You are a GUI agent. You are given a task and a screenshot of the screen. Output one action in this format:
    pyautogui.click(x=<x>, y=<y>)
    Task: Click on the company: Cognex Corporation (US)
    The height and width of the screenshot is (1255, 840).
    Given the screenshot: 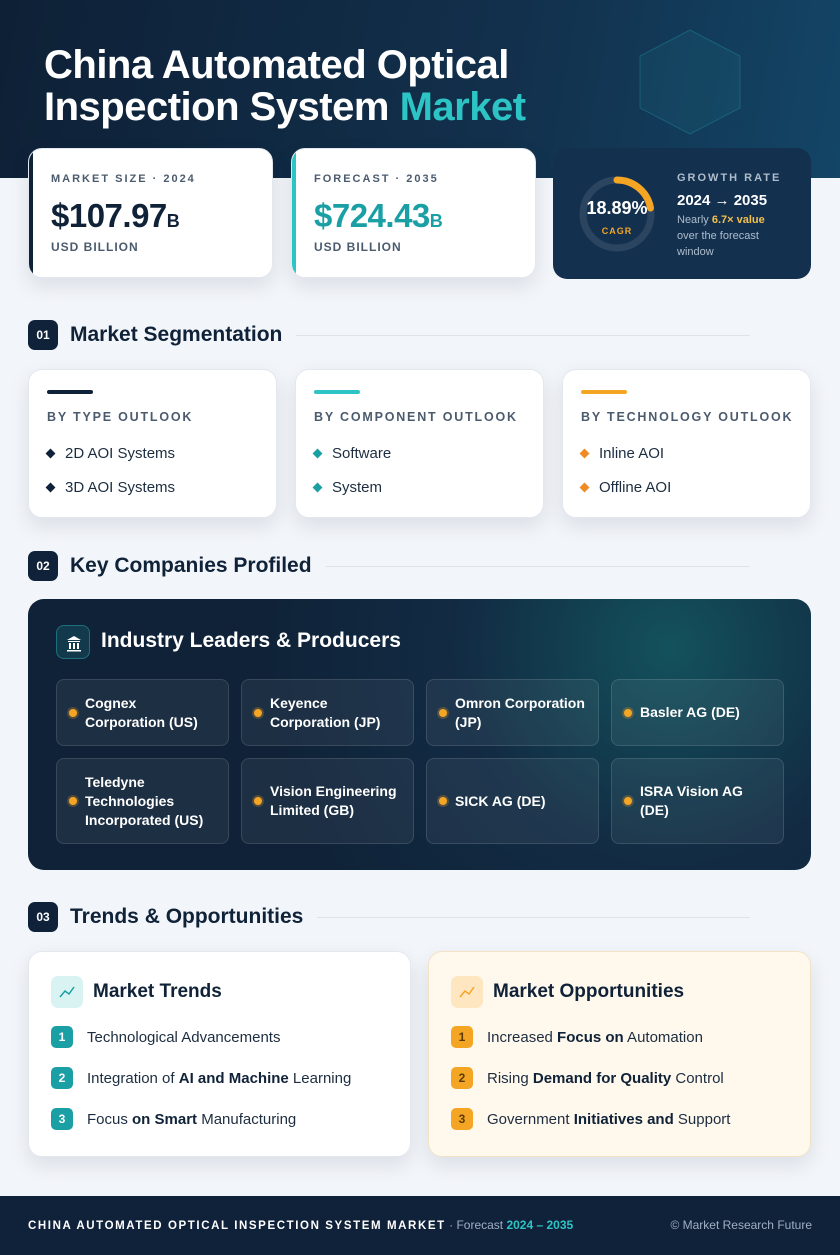 What is the action you would take?
    pyautogui.click(x=142, y=712)
    